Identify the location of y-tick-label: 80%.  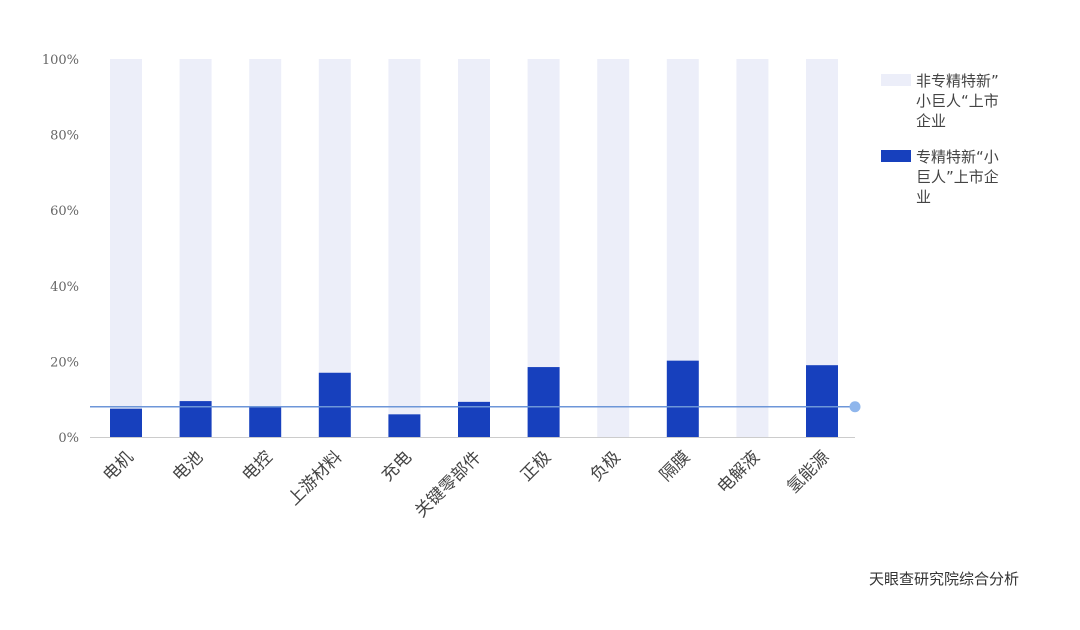
(64, 136).